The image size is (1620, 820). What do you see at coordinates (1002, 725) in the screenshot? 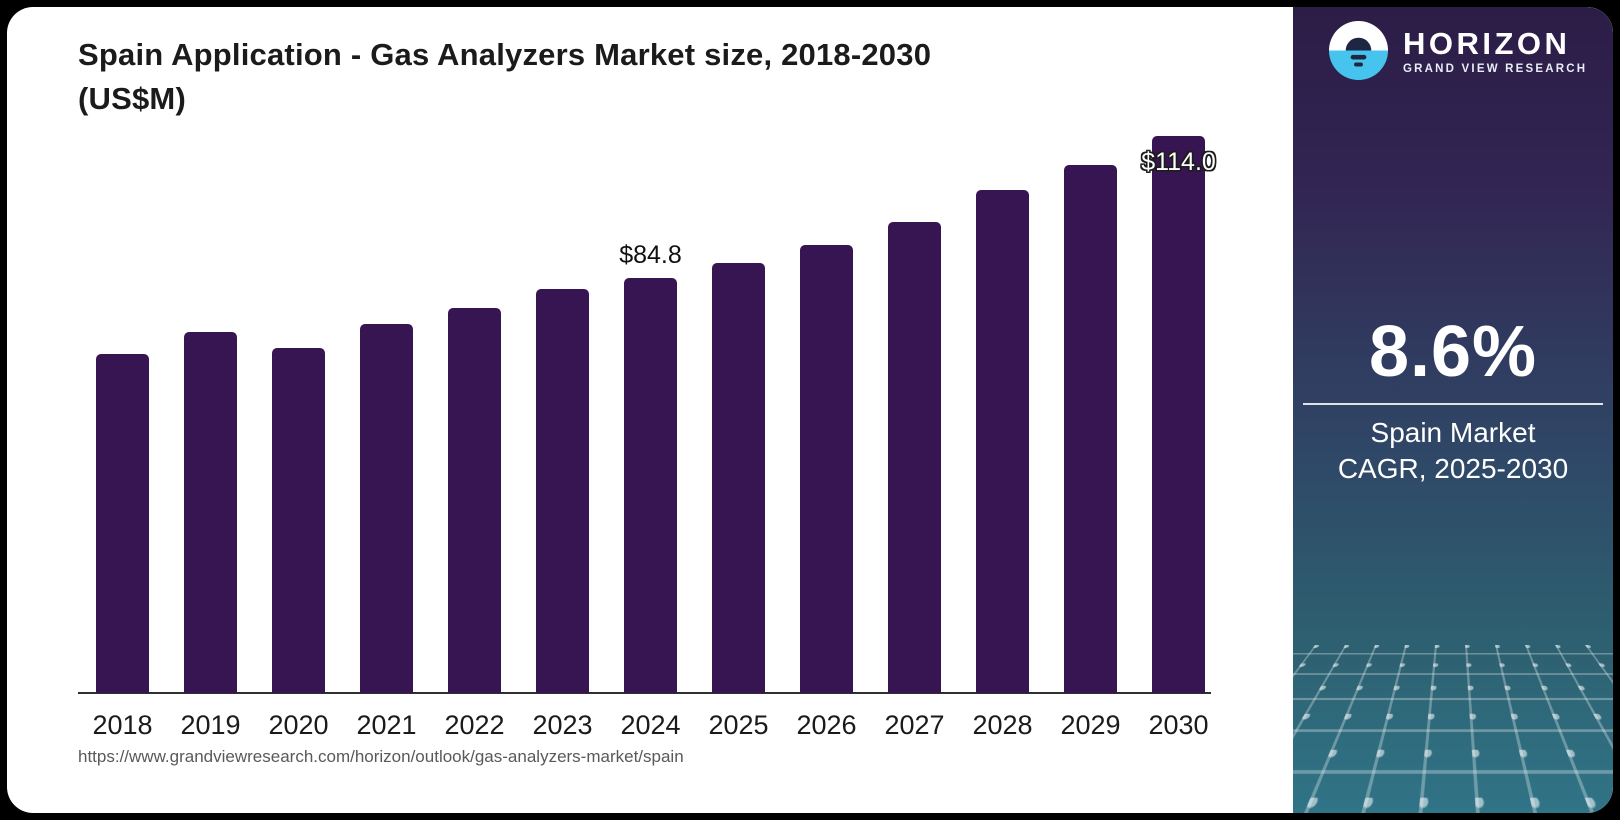
I see `x-tick-2028: 2028` at bounding box center [1002, 725].